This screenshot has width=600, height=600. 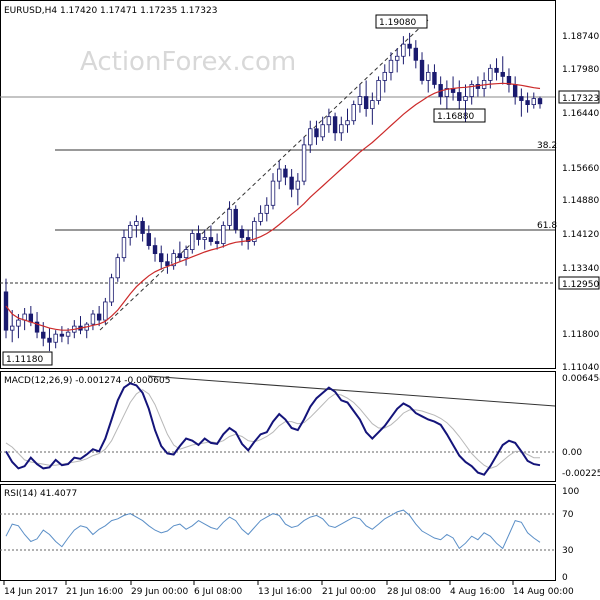 I want to click on x-tick-label: 28 Jul 08:00, so click(x=414, y=592).